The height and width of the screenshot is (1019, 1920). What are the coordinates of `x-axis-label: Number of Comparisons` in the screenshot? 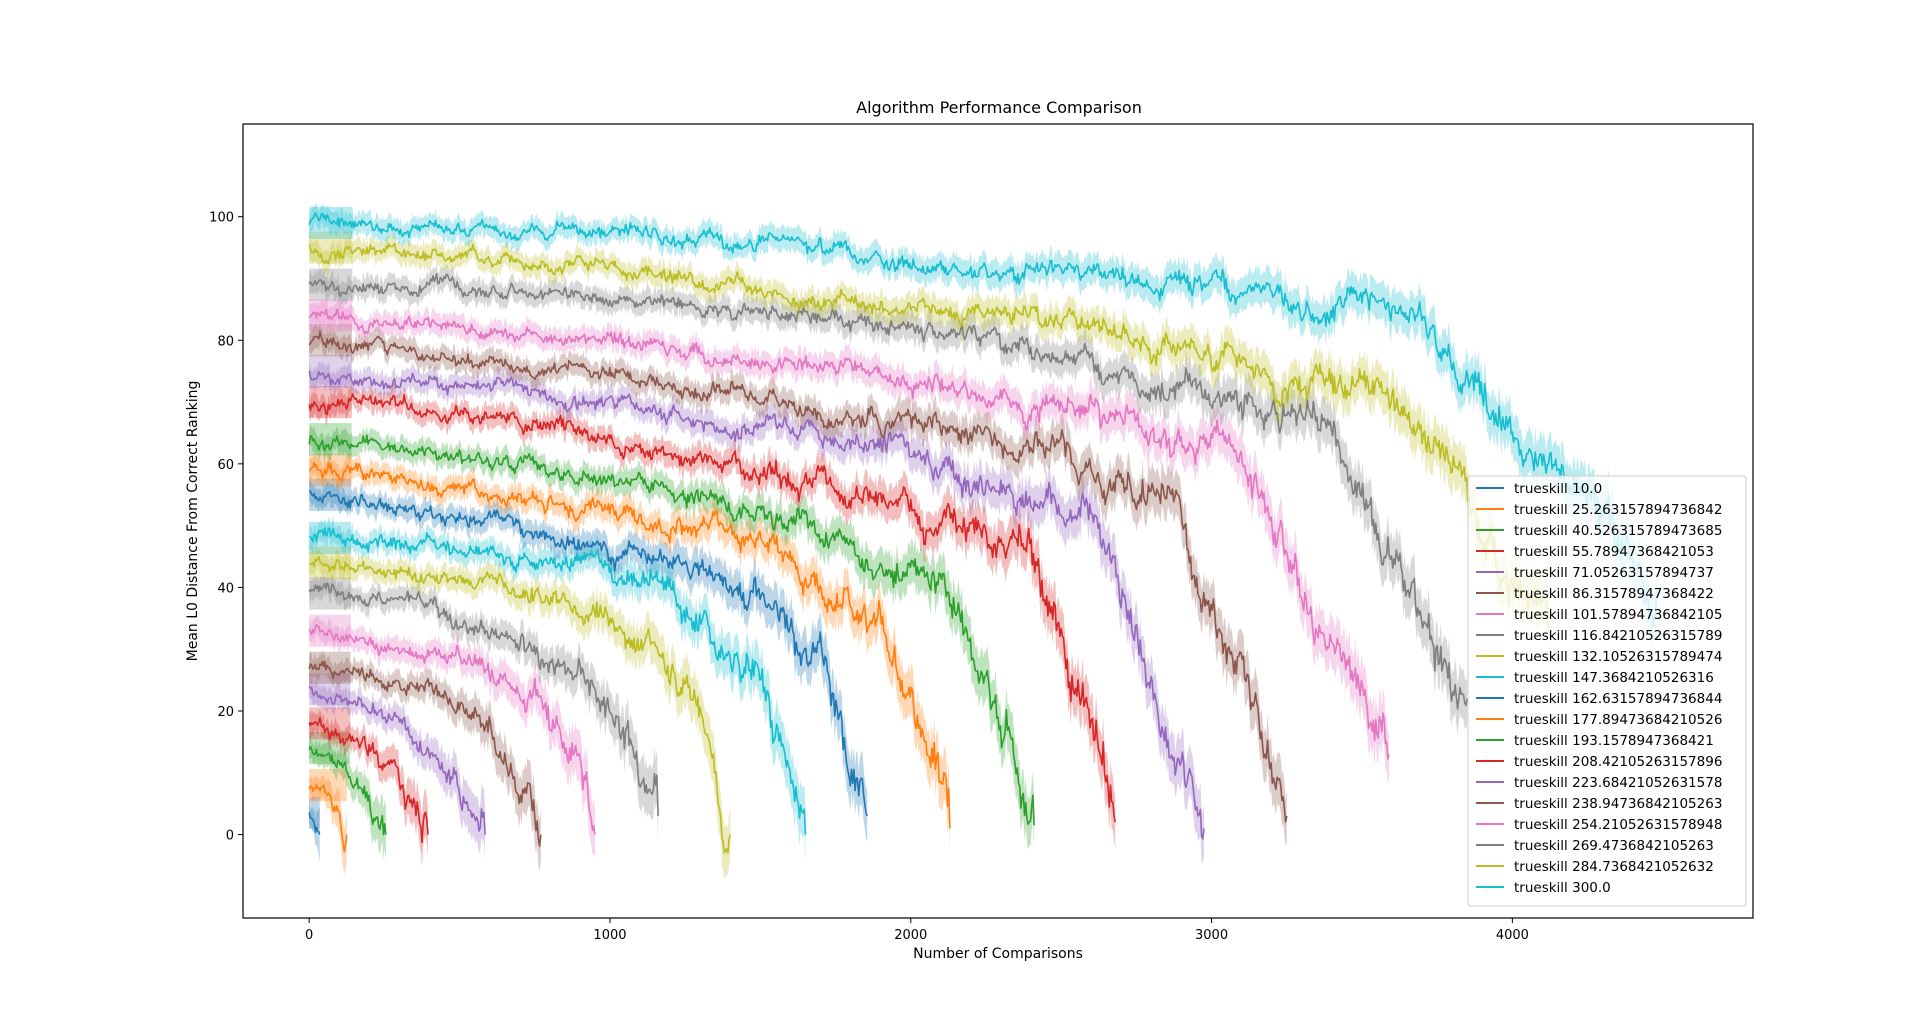 It's located at (998, 954).